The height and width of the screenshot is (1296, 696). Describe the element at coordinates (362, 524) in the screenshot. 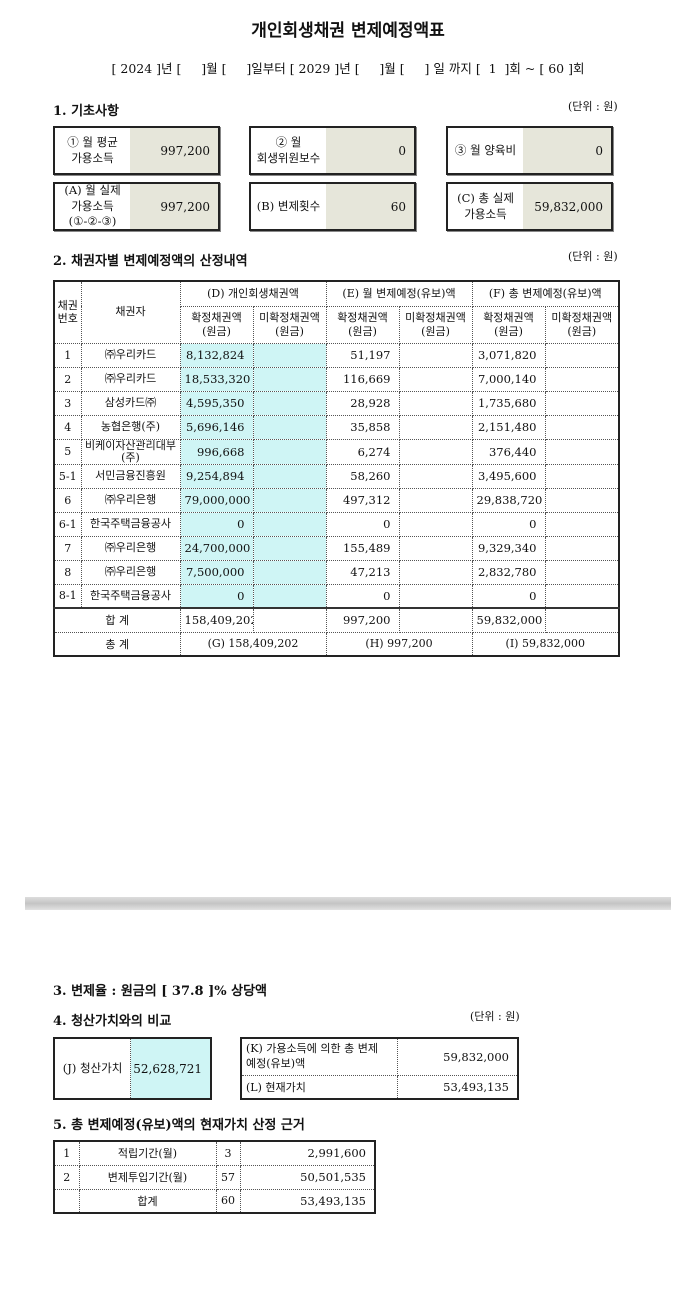

I see `amount-e1: 0` at that location.